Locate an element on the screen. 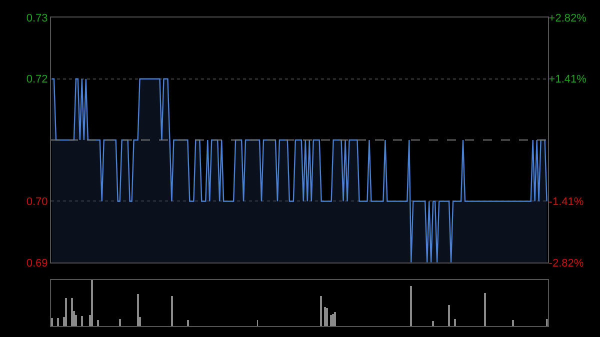 This screenshot has width=600, height=337. y-tick-label: 0.70 is located at coordinates (37, 202).